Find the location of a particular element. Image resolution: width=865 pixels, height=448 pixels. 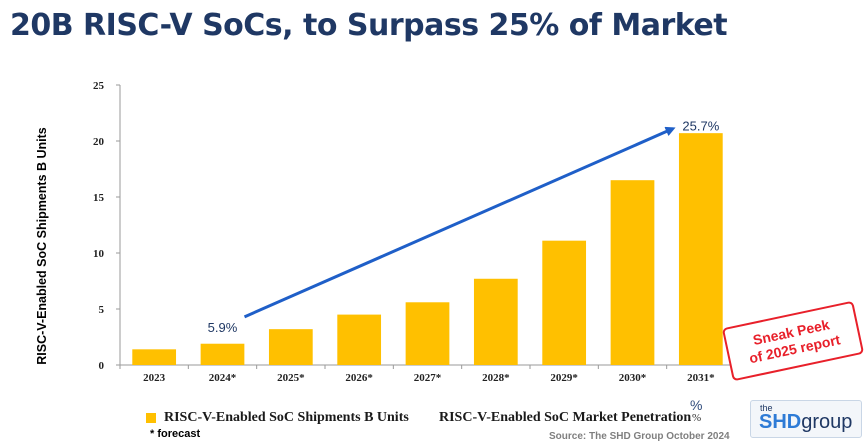

x-tick-label: 2027* is located at coordinates (428, 378).